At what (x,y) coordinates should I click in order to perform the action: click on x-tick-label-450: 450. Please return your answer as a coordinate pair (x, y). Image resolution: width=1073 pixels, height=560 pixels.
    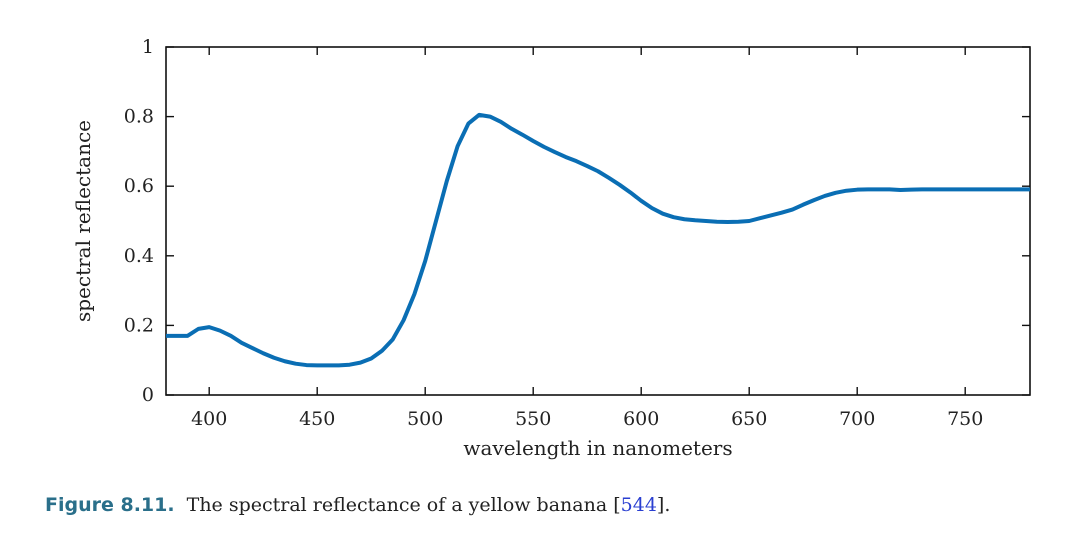
    Looking at the image, I should click on (317, 419).